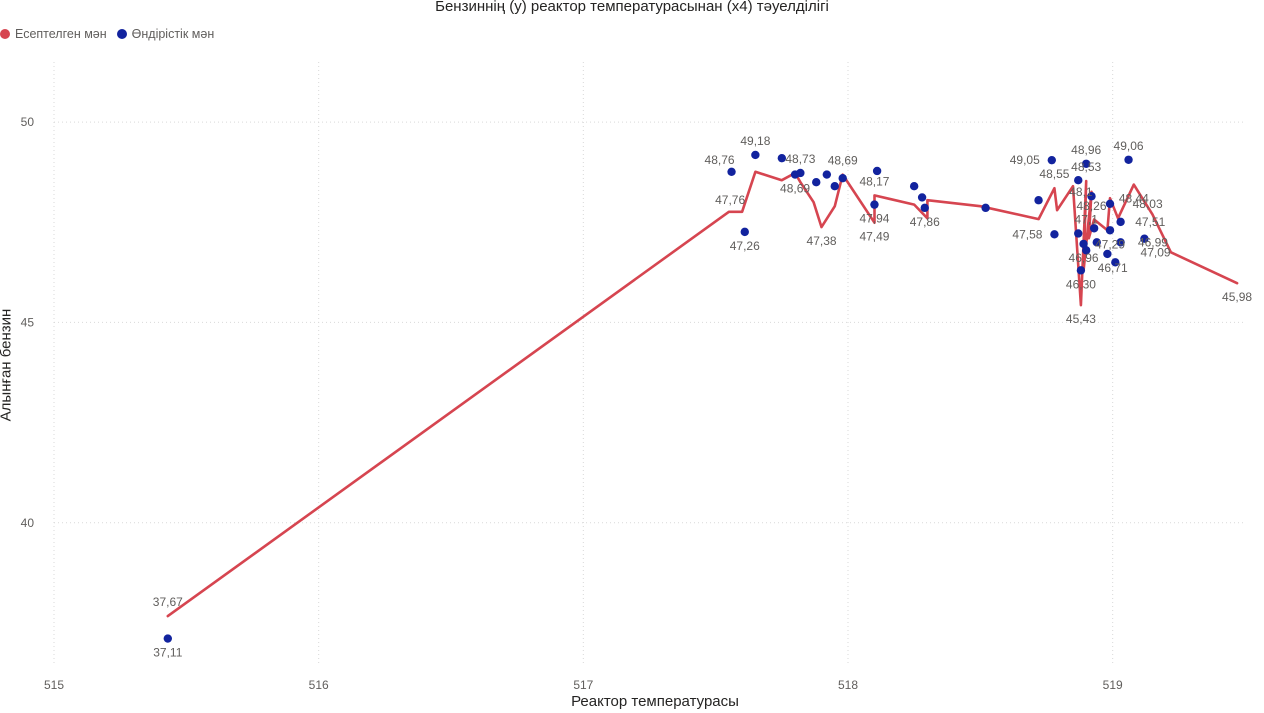 This screenshot has height=713, width=1264. Describe the element at coordinates (745, 246) in the screenshot. I see `data-label: 47,26` at that location.